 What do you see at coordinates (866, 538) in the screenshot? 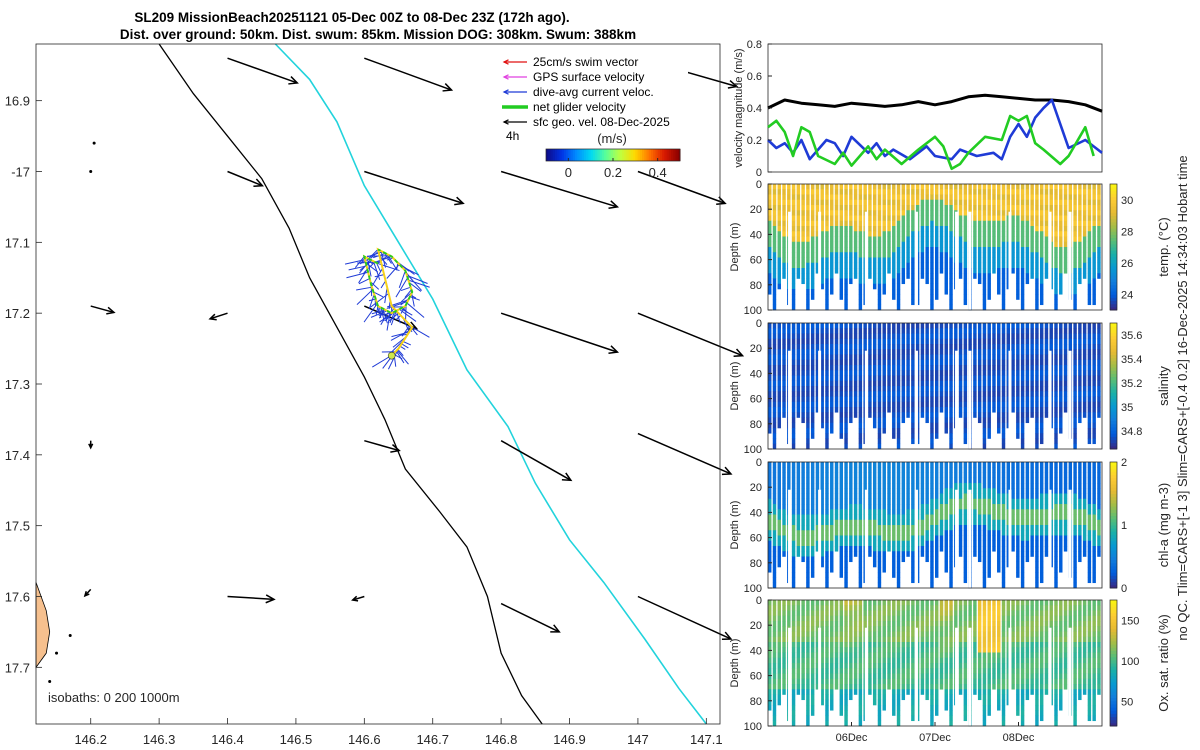
I see `data-gap` at bounding box center [866, 538].